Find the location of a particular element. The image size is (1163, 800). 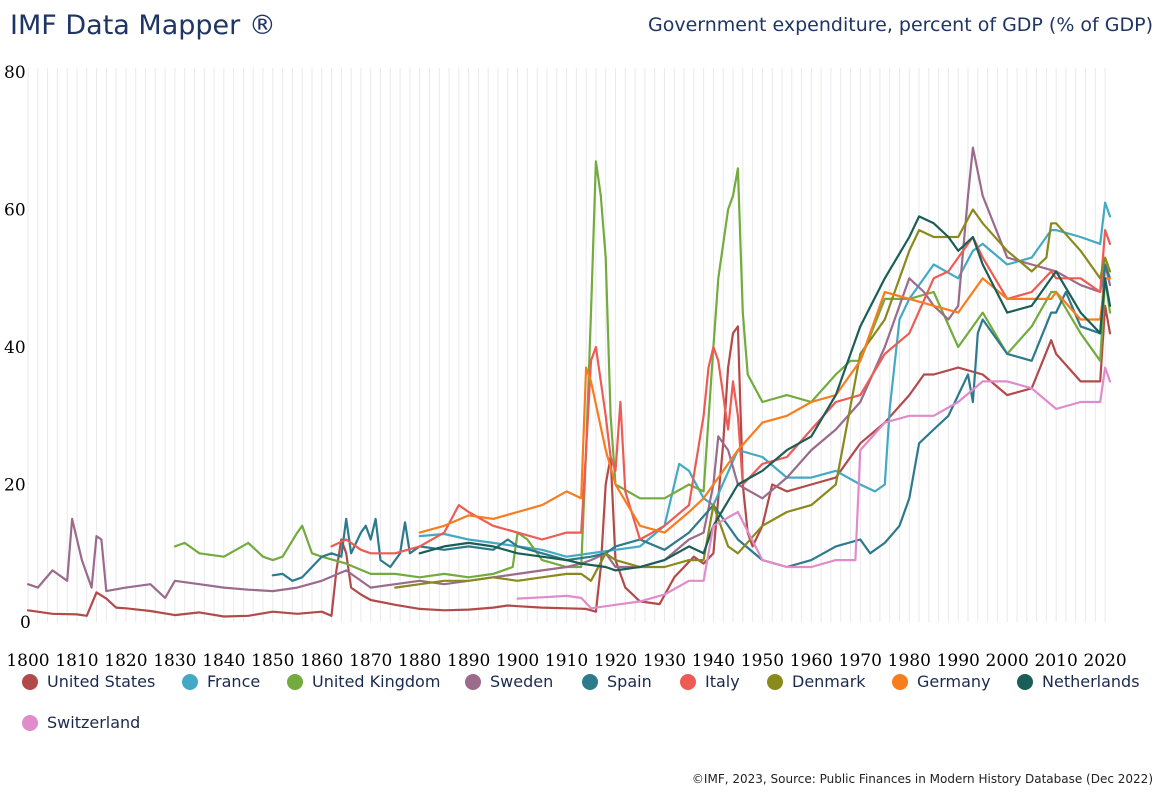

legend-label: Denmark is located at coordinates (829, 681).